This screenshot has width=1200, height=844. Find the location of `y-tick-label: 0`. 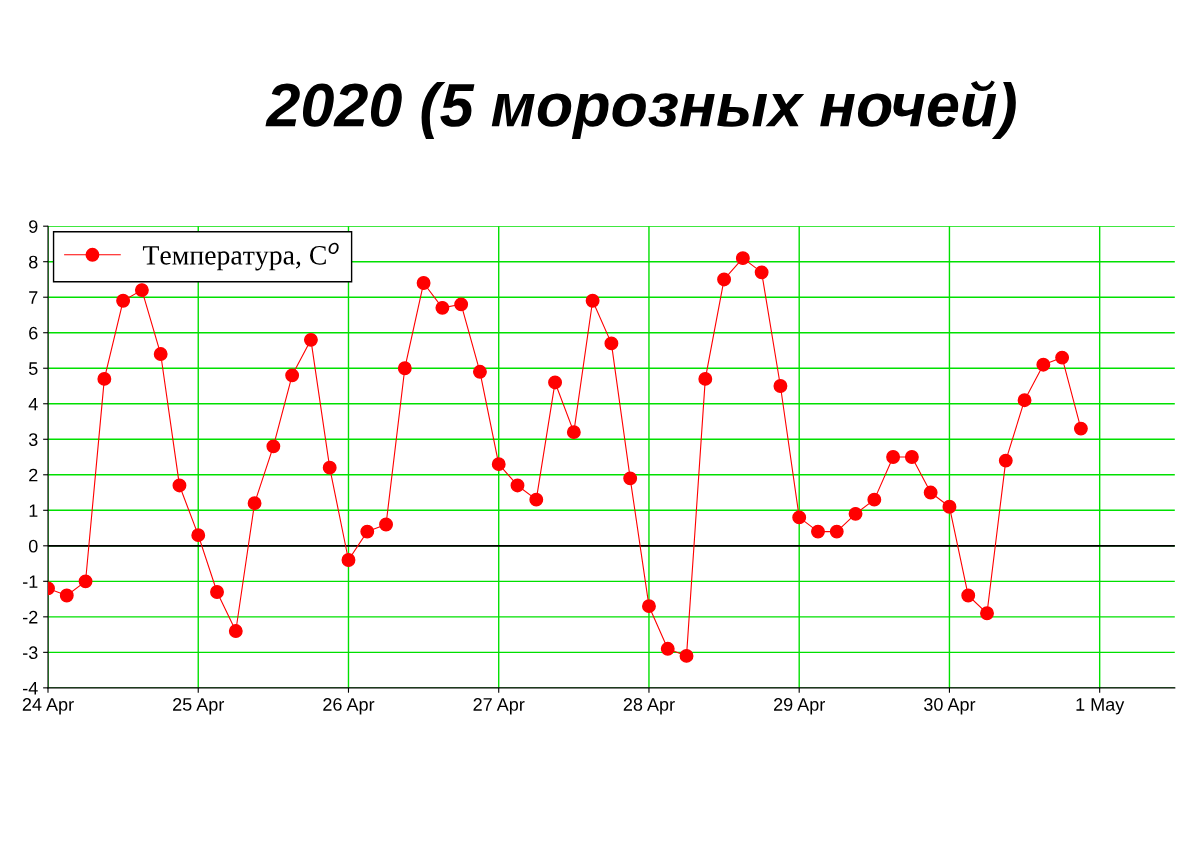

y-tick-label: 0 is located at coordinates (33, 546).